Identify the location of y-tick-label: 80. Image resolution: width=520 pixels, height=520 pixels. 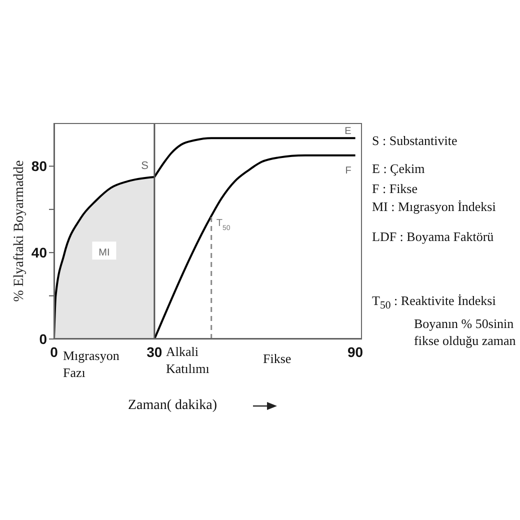
(39, 166).